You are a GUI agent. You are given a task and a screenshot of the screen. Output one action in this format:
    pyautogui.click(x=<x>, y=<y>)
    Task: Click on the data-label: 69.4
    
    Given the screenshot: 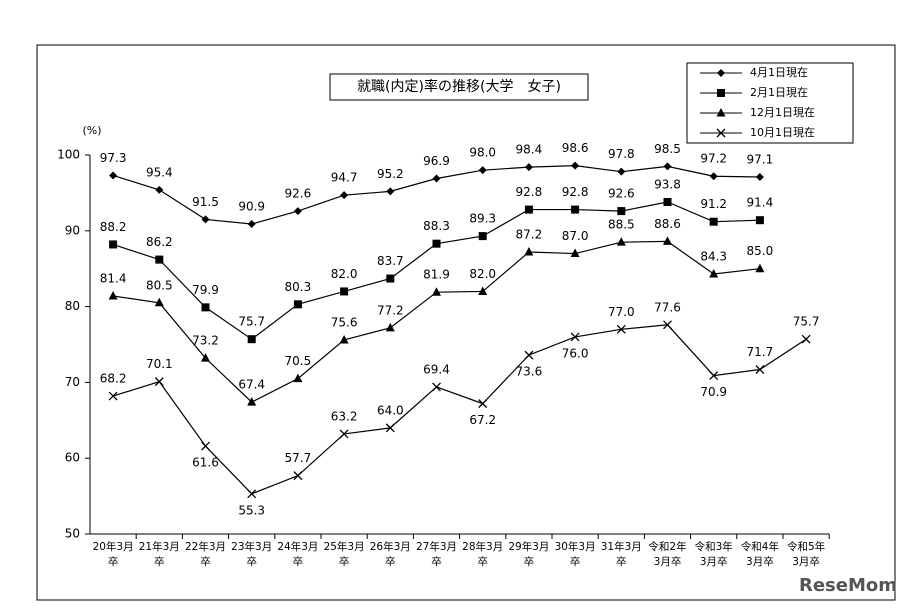 What is the action you would take?
    pyautogui.click(x=436, y=369)
    